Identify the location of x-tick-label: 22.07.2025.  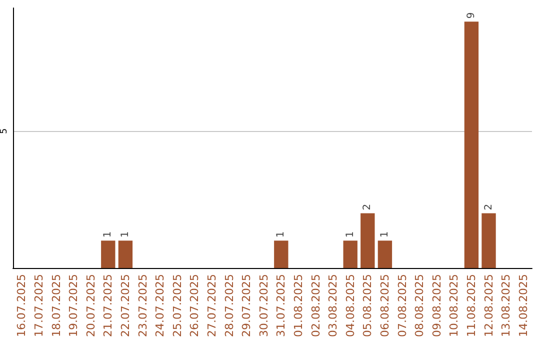
(125, 306).